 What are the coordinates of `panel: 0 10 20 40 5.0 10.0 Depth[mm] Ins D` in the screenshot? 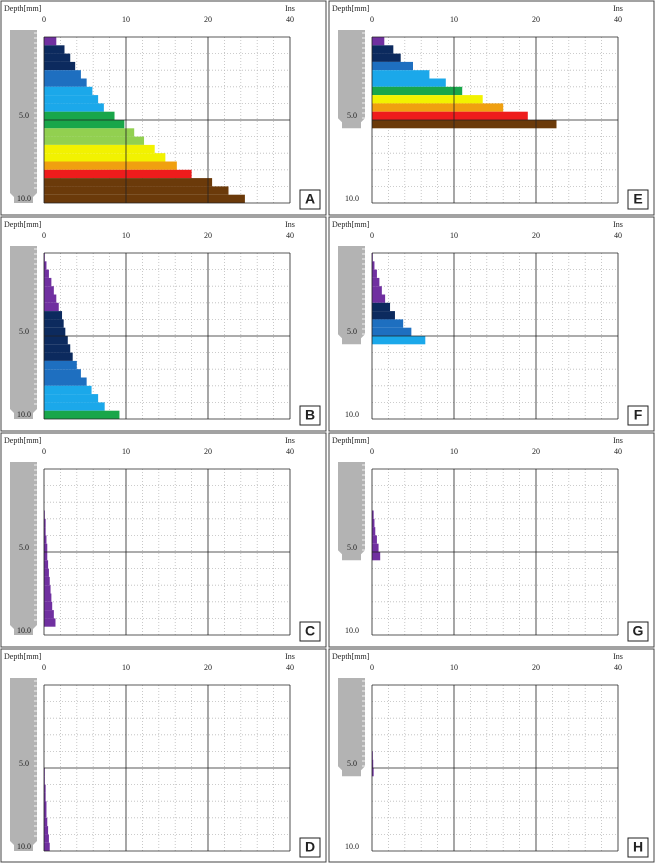 It's located at (163, 755).